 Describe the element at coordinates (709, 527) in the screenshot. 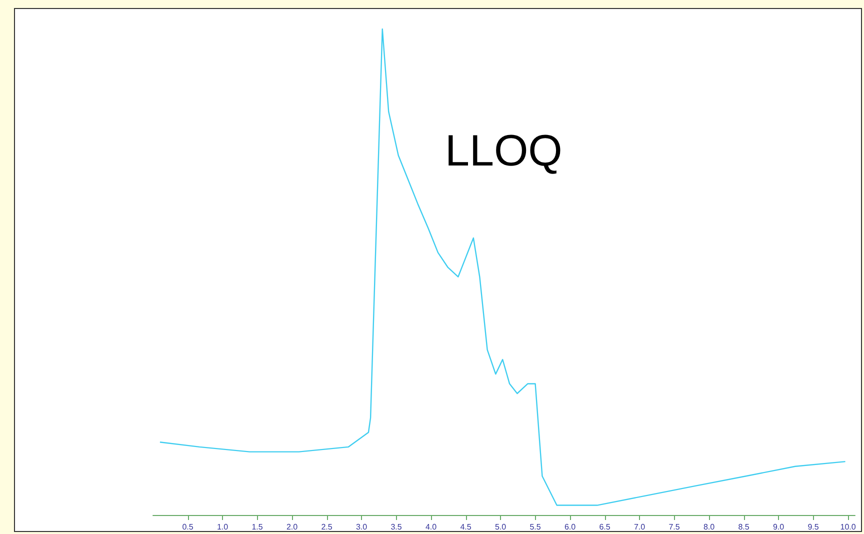

I see `x-tick-label: 8.0` at that location.